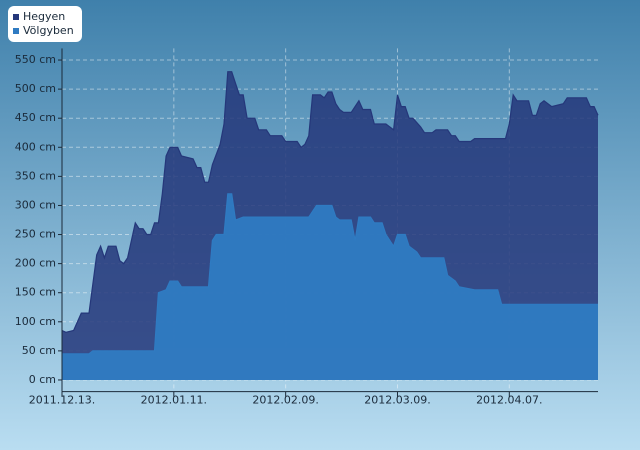 The width and height of the screenshot is (640, 450). Describe the element at coordinates (35, 292) in the screenshot. I see `y-tick-label: 150 cm` at that location.